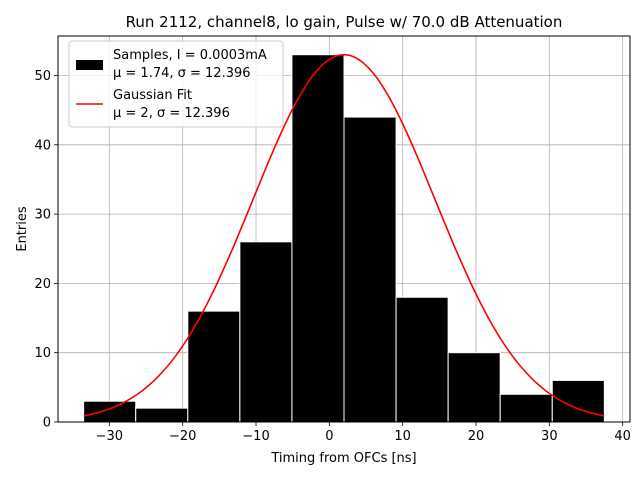  What do you see at coordinates (182, 436) in the screenshot?
I see `x-tick-label: −20` at bounding box center [182, 436].